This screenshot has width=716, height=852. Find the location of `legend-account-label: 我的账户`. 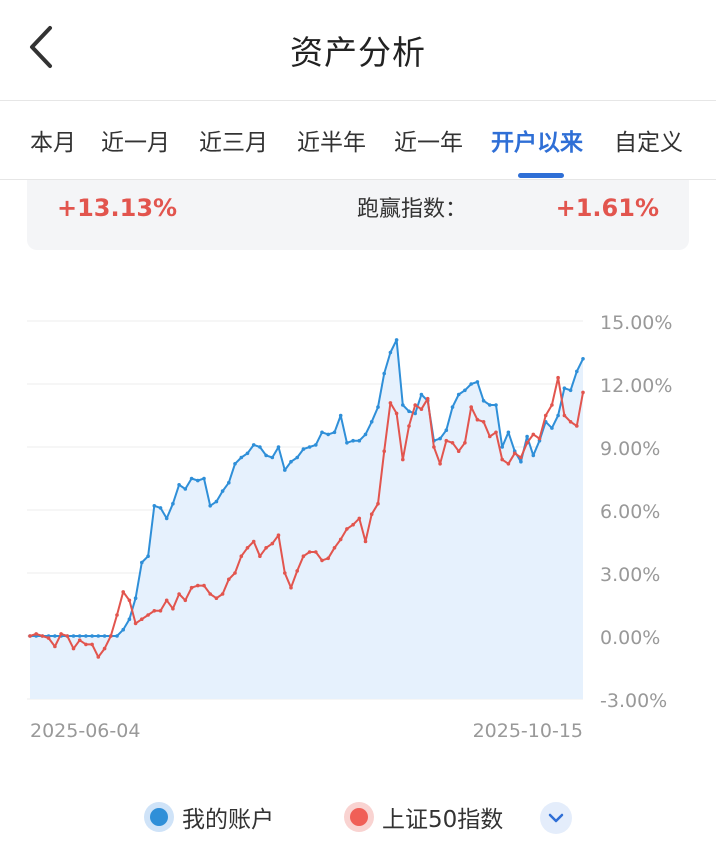

legend-account-label: 我的账户 is located at coordinates (228, 820).